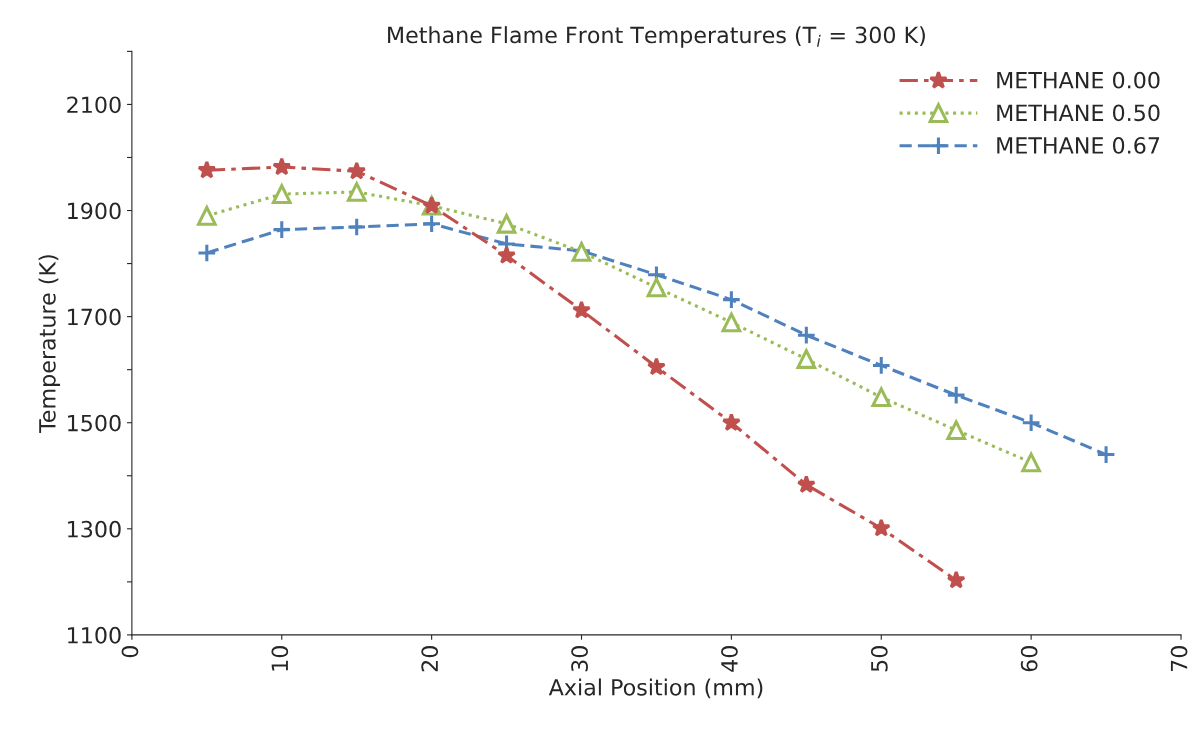  Describe the element at coordinates (280, 658) in the screenshot. I see `x-tick-label: 10` at that location.